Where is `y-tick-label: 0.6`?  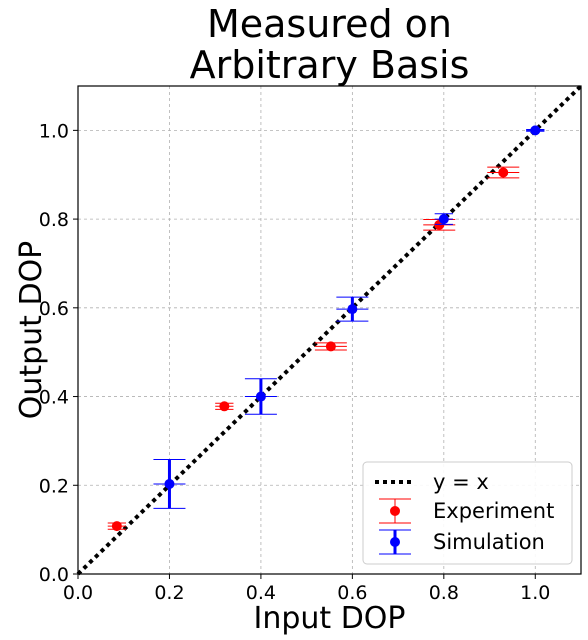
y-tick-label: 0.6 is located at coordinates (54, 309).